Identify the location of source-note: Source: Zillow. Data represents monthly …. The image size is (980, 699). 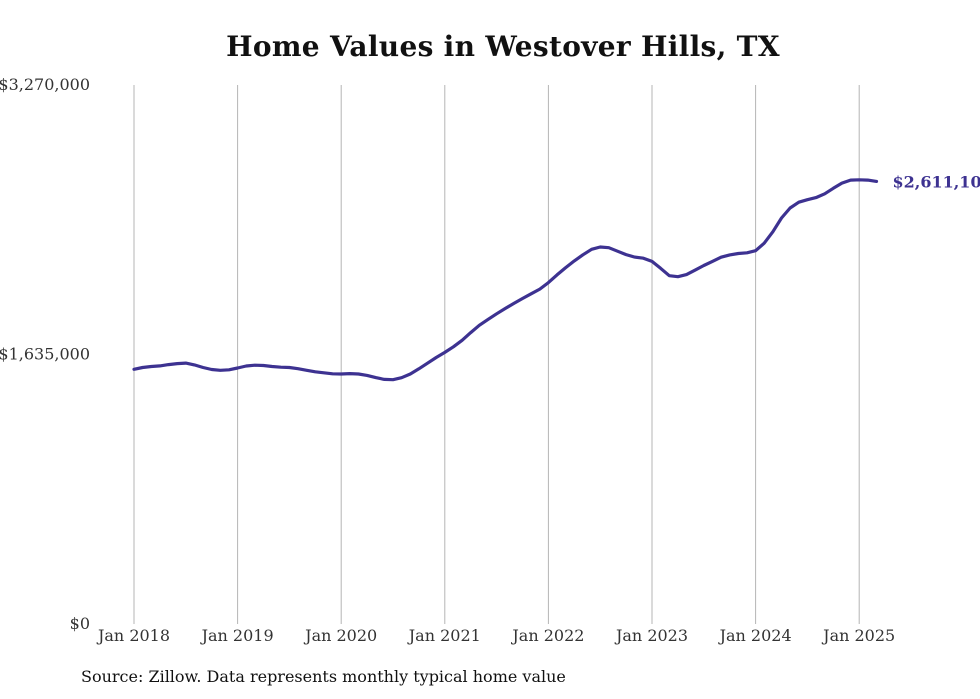
(323, 676).